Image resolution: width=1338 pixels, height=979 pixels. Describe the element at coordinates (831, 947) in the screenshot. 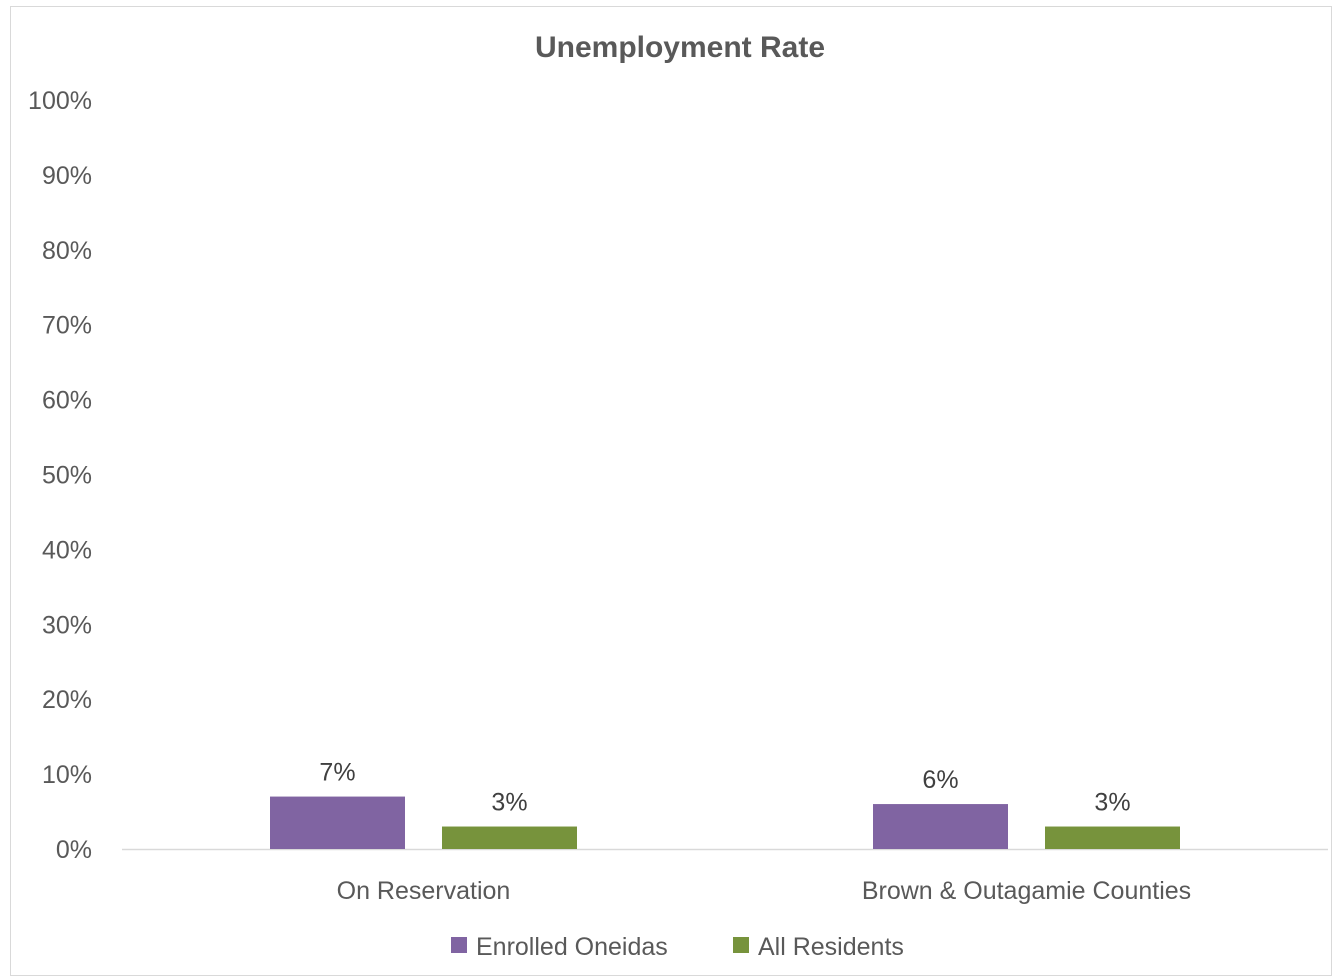

I see `legend-label: All Residents` at that location.